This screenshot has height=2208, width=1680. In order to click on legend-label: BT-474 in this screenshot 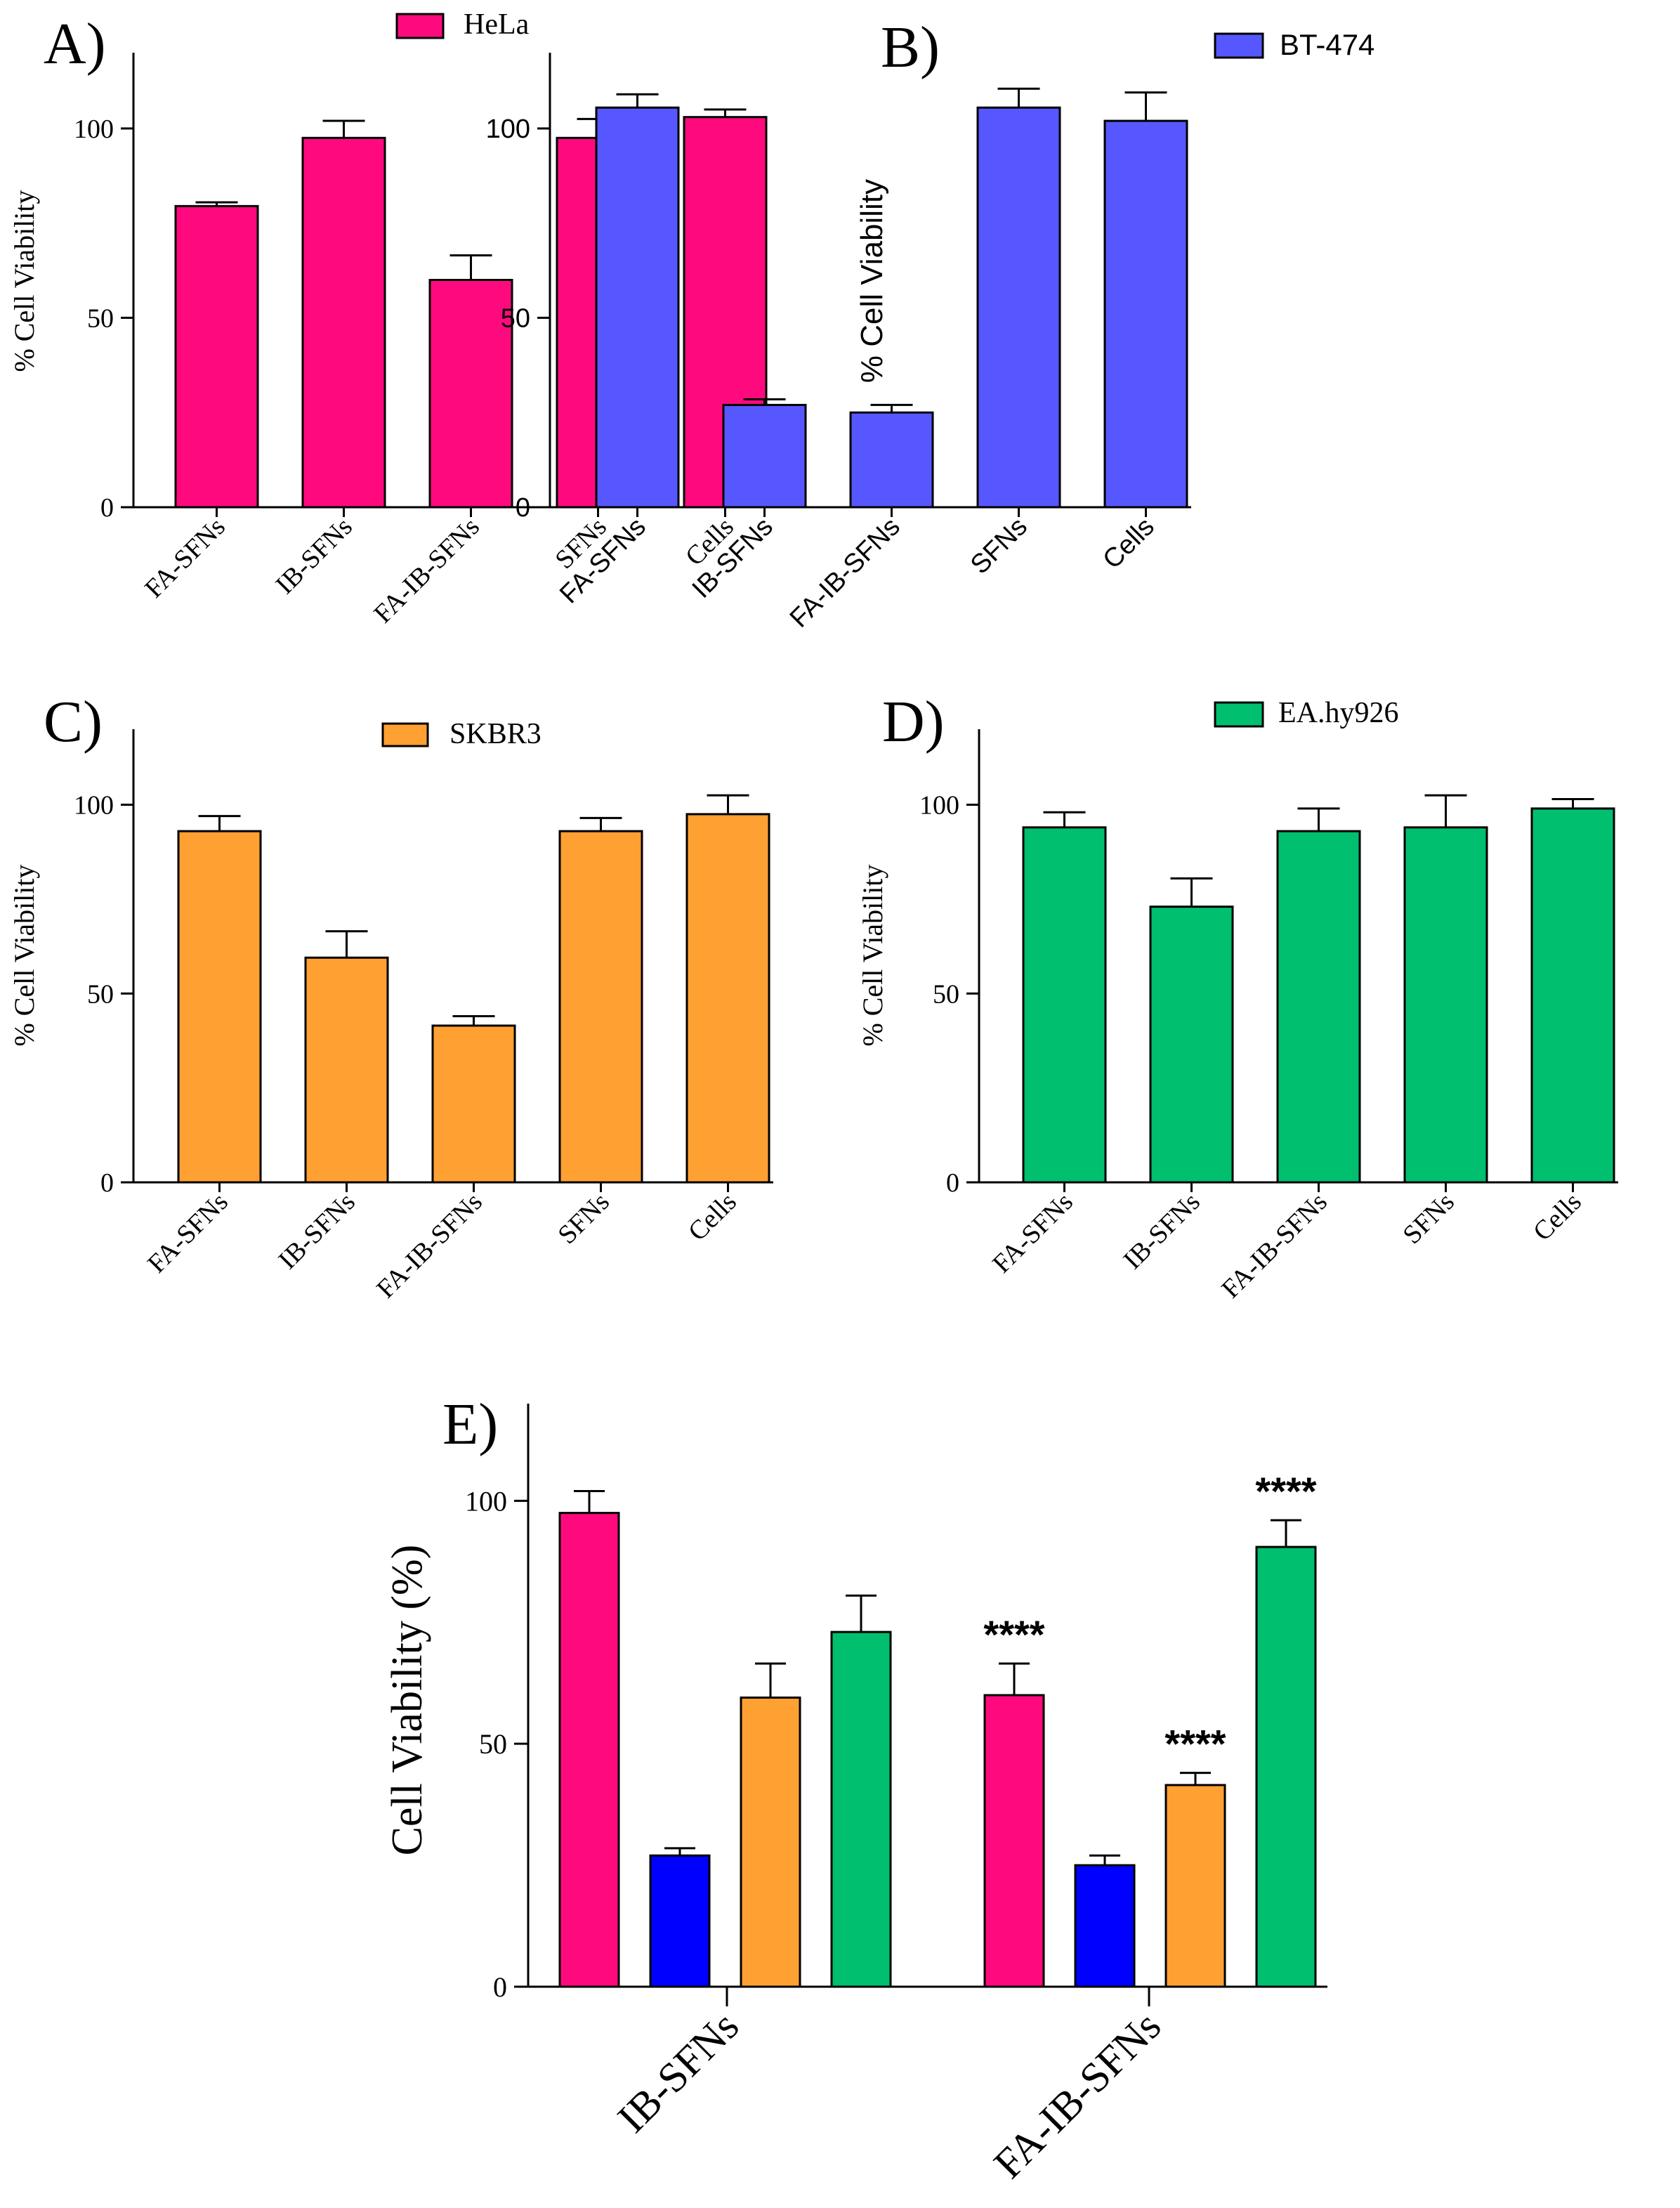, I will do `click(1327, 44)`.